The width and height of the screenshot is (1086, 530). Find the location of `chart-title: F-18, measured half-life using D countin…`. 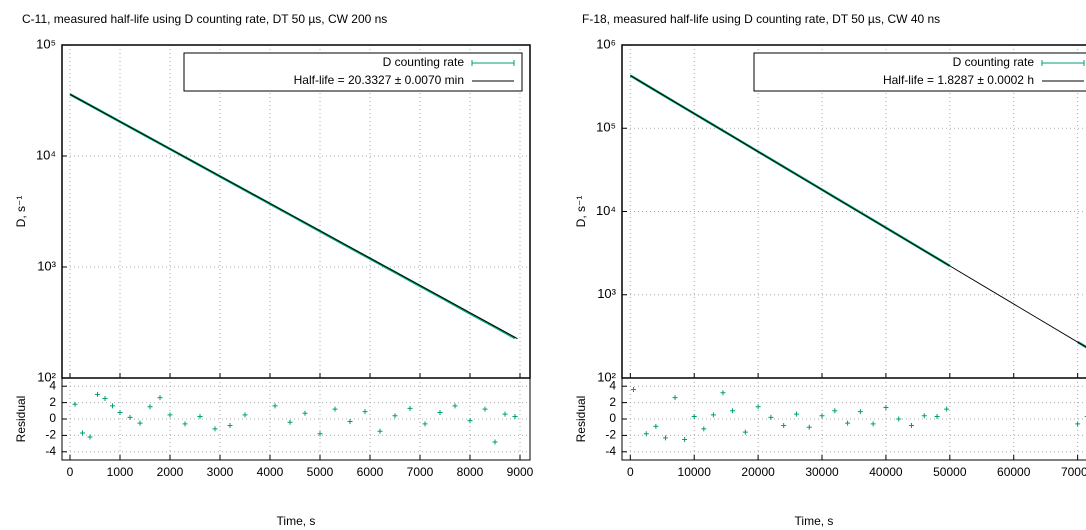

chart-title: F-18, measured half-life using D countin… is located at coordinates (761, 19).